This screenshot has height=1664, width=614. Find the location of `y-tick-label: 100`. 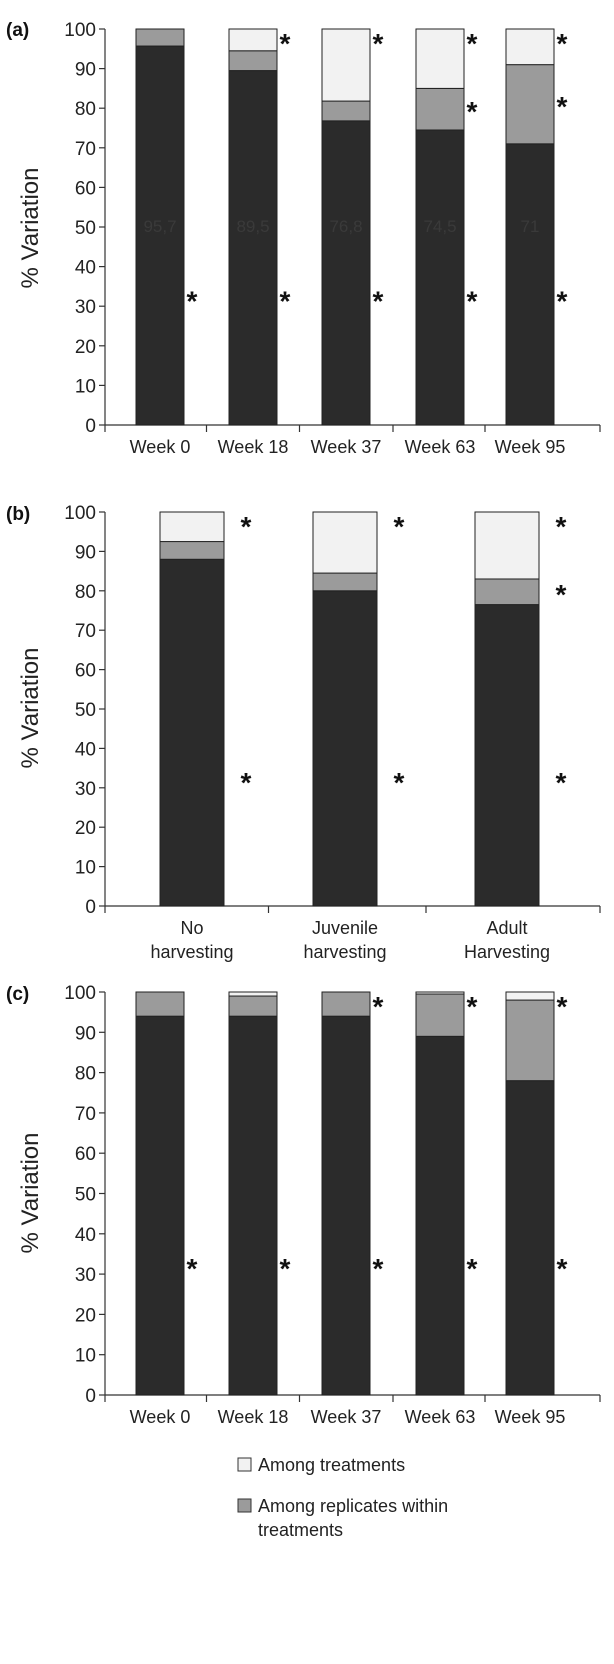

y-tick-label: 100 is located at coordinates (80, 513).